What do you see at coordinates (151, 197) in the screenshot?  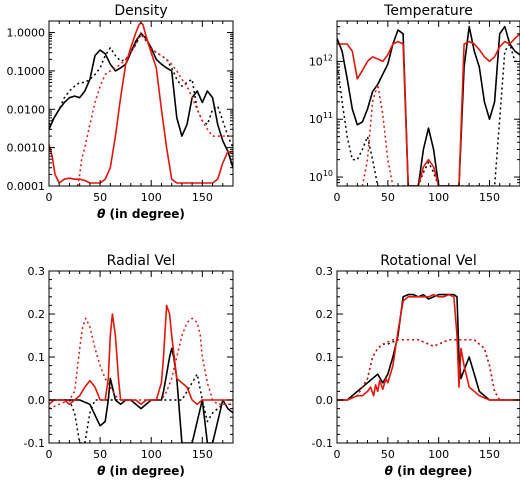 I see `panel-1-xtick-label-2: 100` at bounding box center [151, 197].